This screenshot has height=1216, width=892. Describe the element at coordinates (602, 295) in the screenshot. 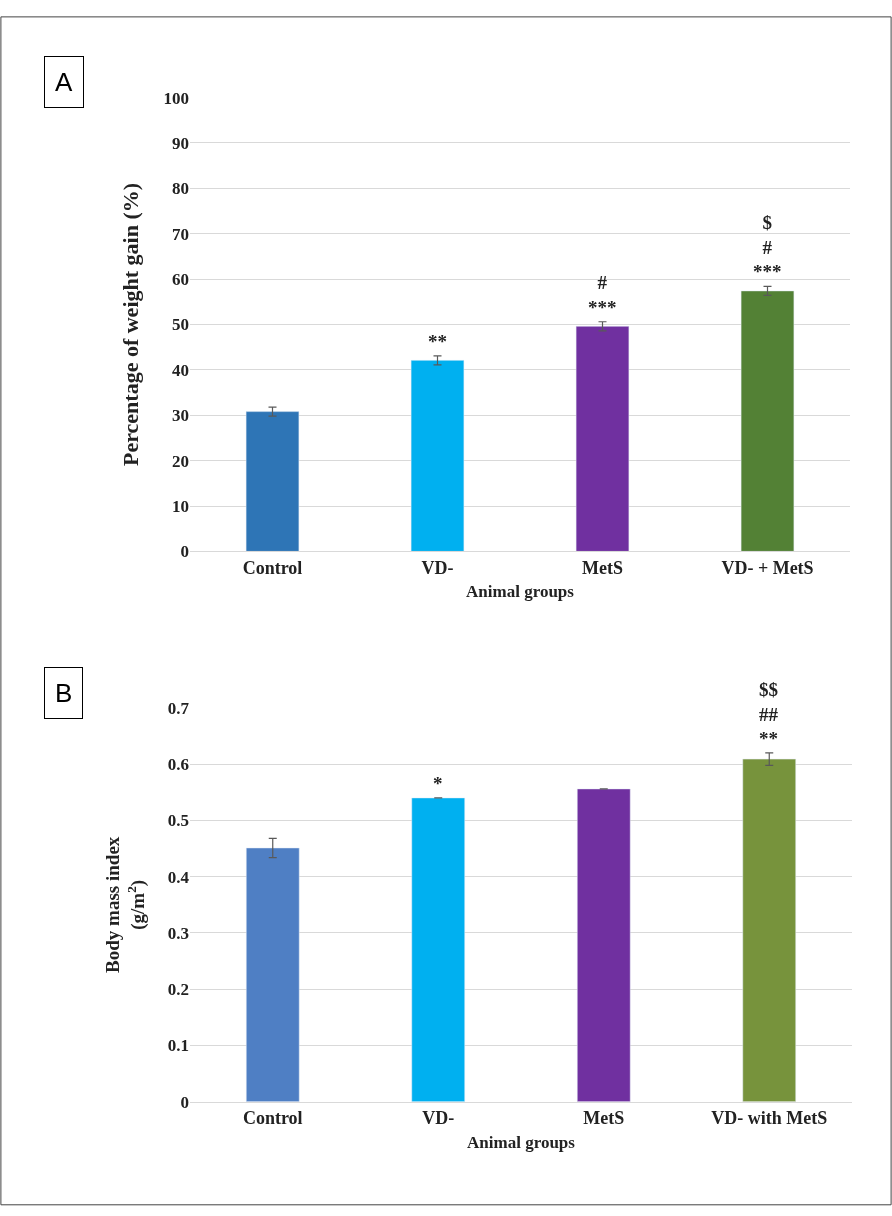

I see `data-label: # ***` at that location.